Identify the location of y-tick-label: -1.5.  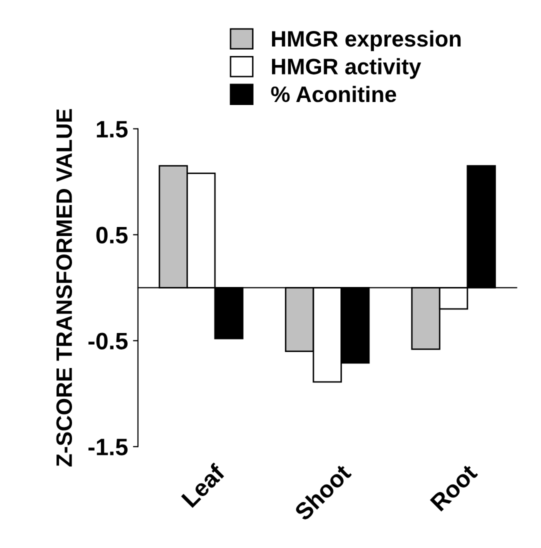
(108, 447).